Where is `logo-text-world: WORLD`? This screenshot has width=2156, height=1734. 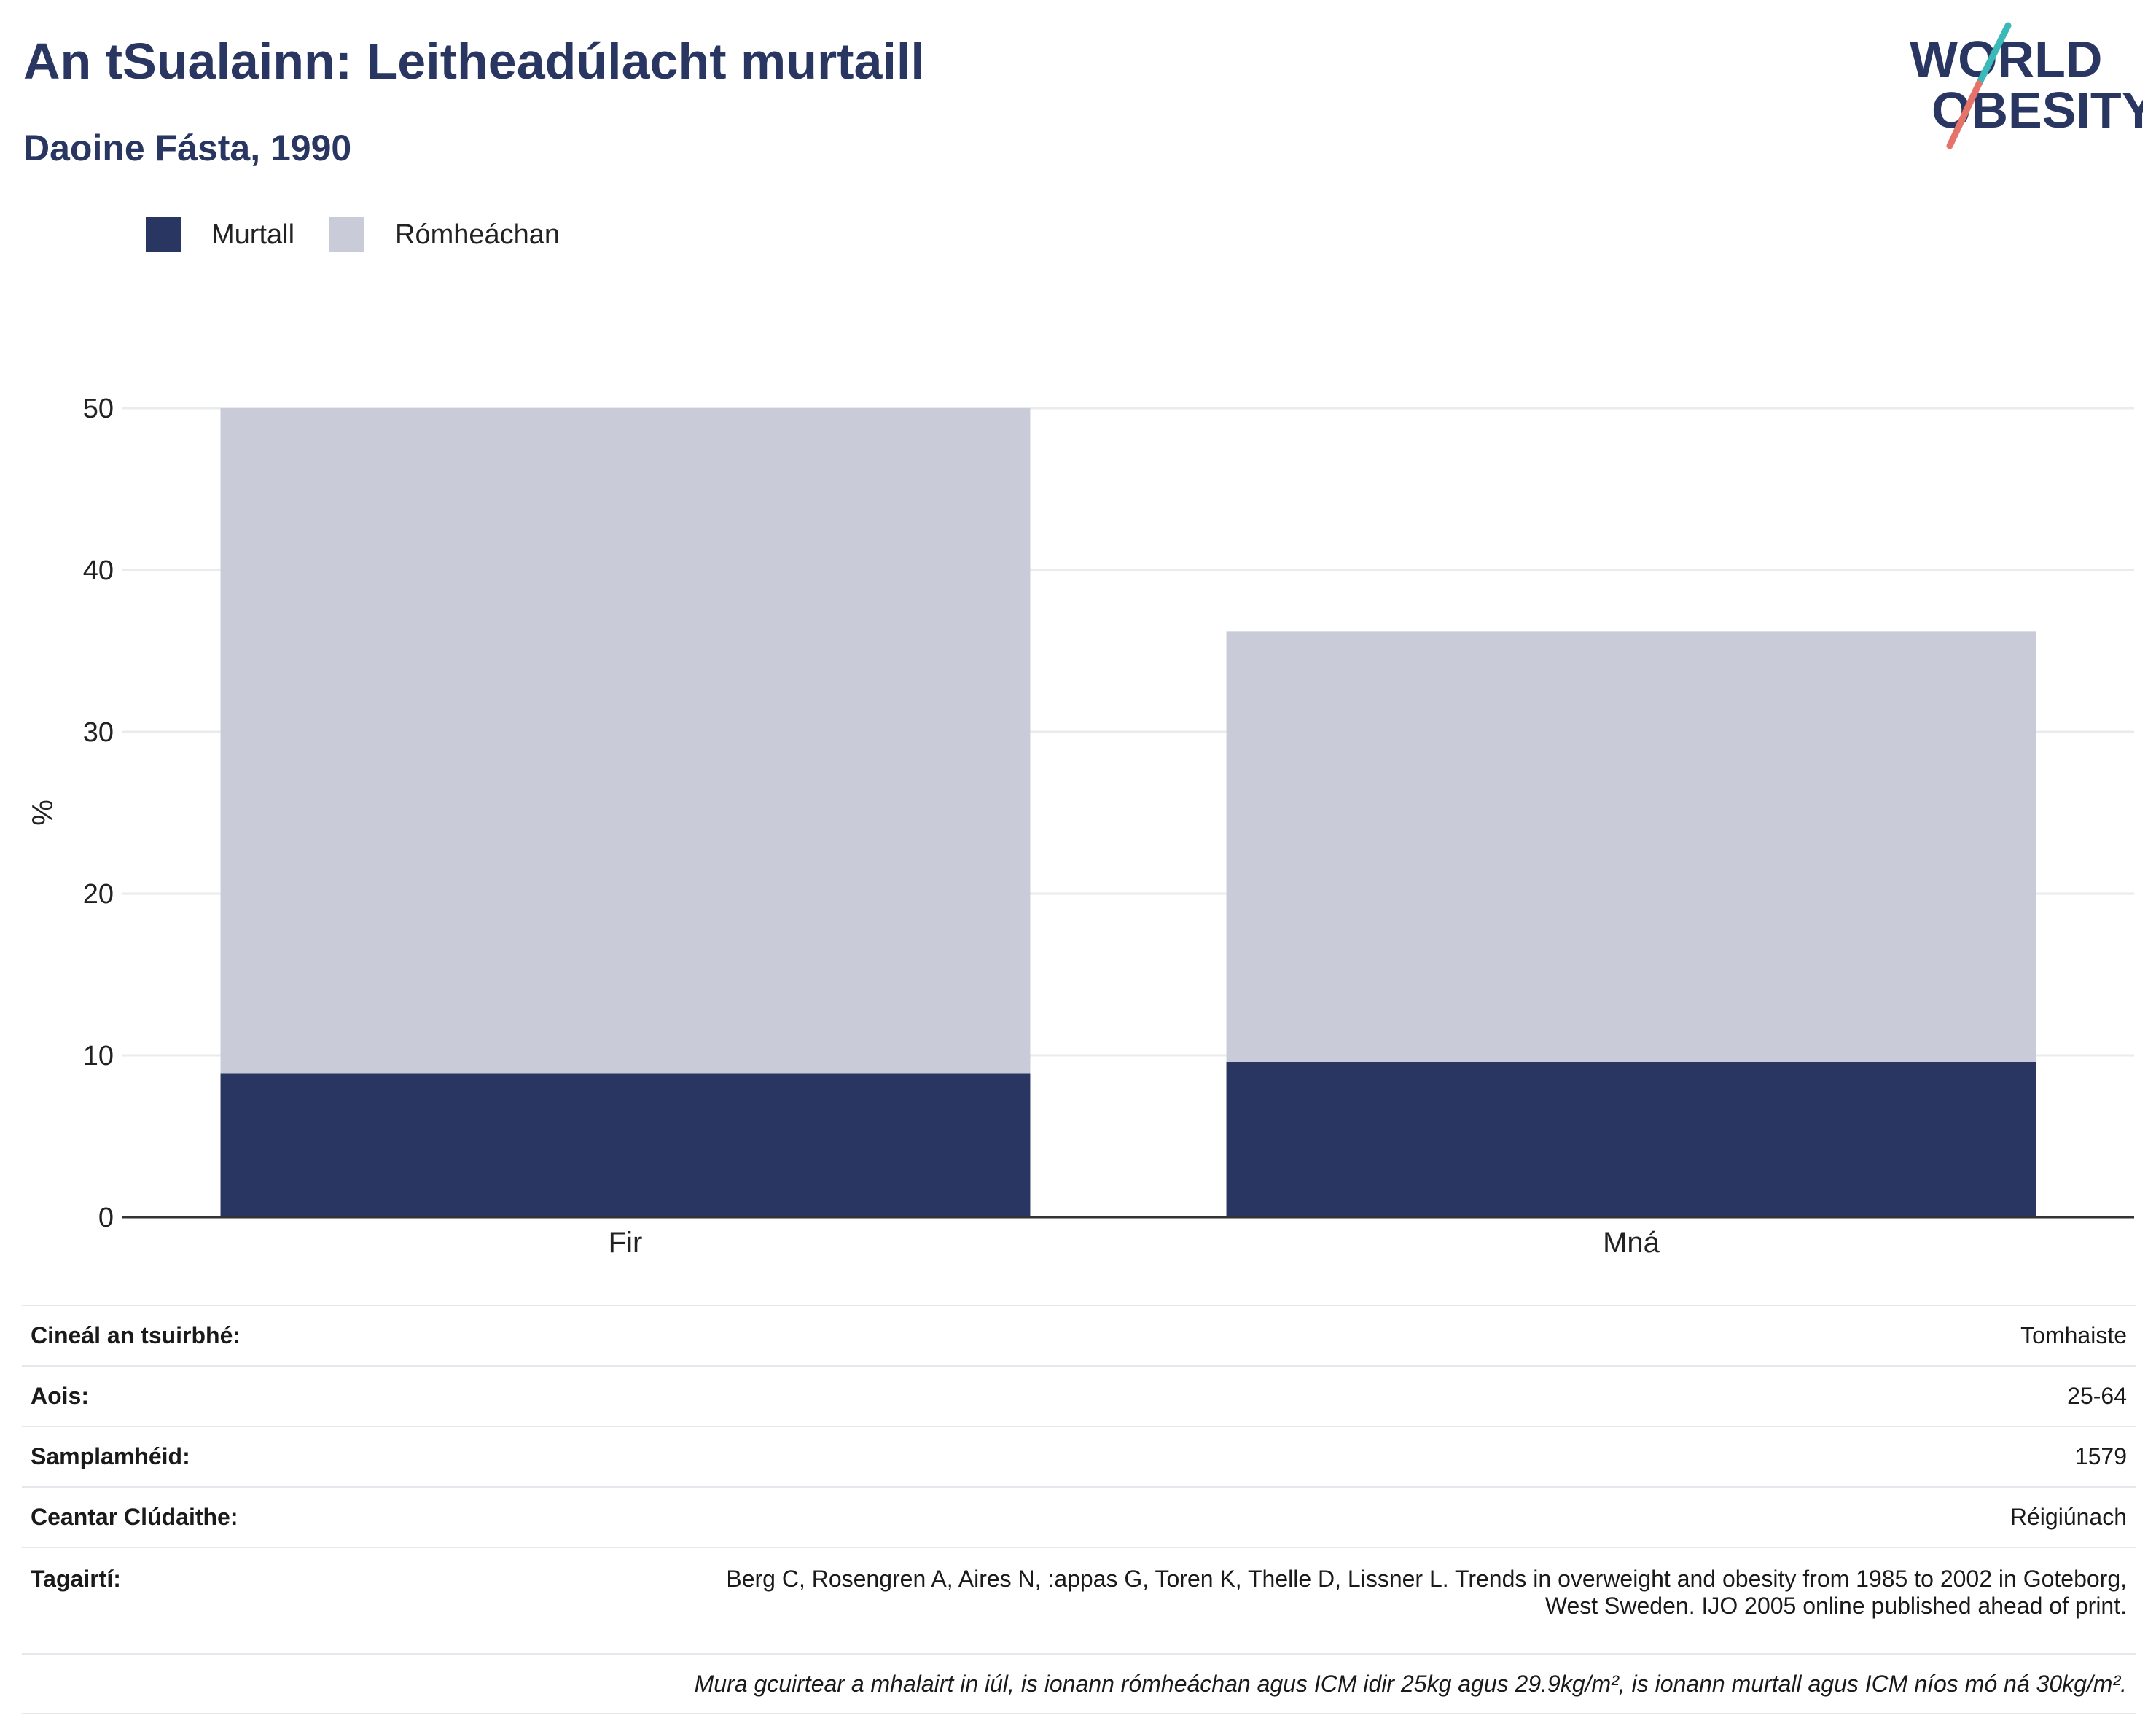 logo-text-world: WORLD is located at coordinates (2006, 59).